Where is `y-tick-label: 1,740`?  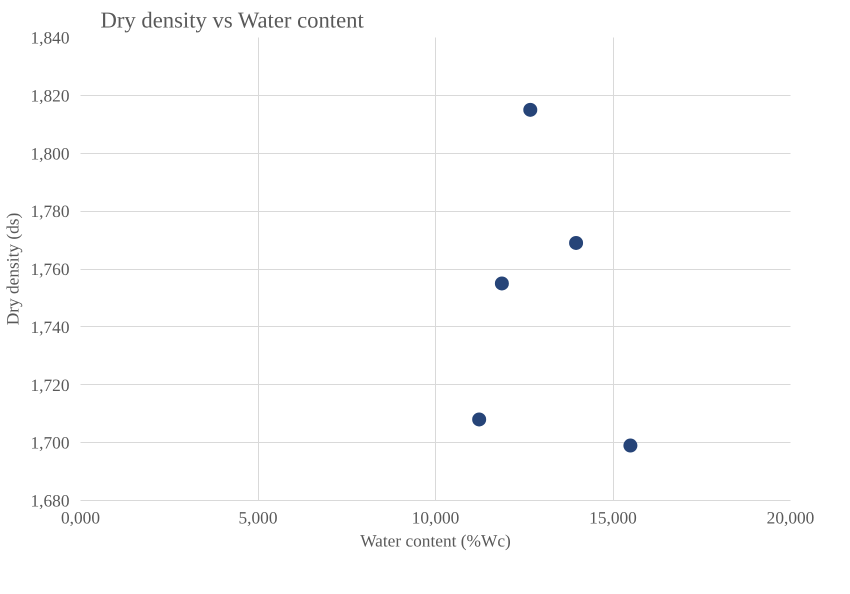 y-tick-label: 1,740 is located at coordinates (50, 327).